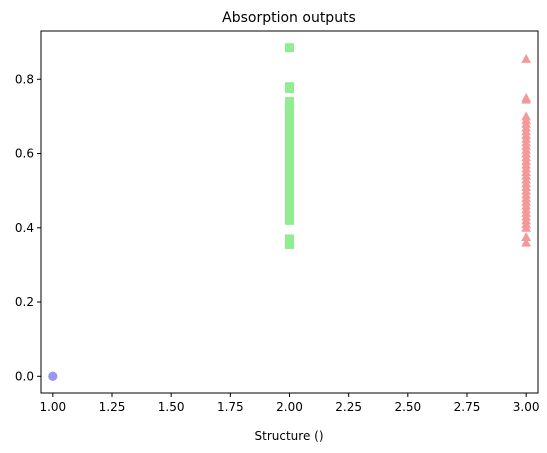  I want to click on x-axis-label: Structure (), so click(289, 436).